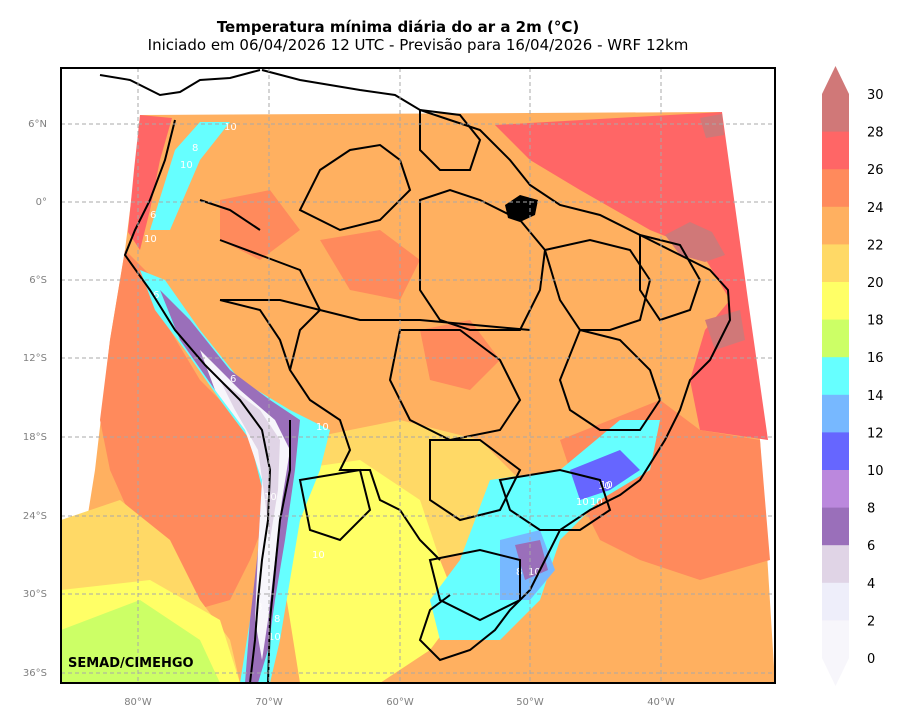  I want to click on field-lavender-andes, so click(250, 460).